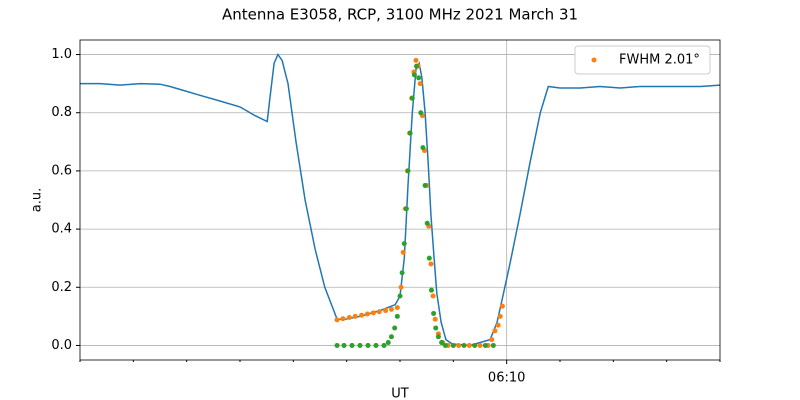  What do you see at coordinates (61, 112) in the screenshot?
I see `y-tick-label: 0.8` at bounding box center [61, 112].